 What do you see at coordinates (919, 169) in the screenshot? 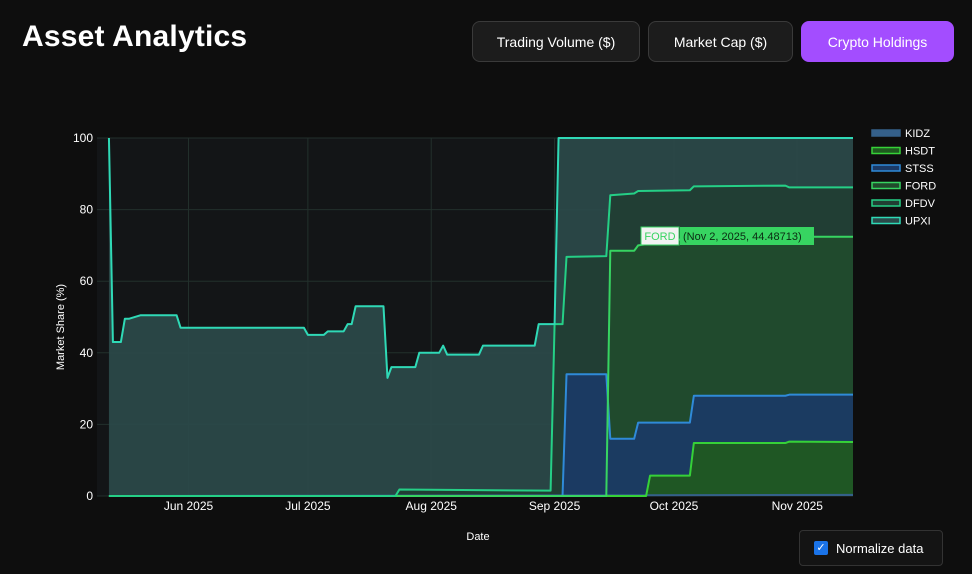
I see `legend-label: STSS` at bounding box center [919, 169].